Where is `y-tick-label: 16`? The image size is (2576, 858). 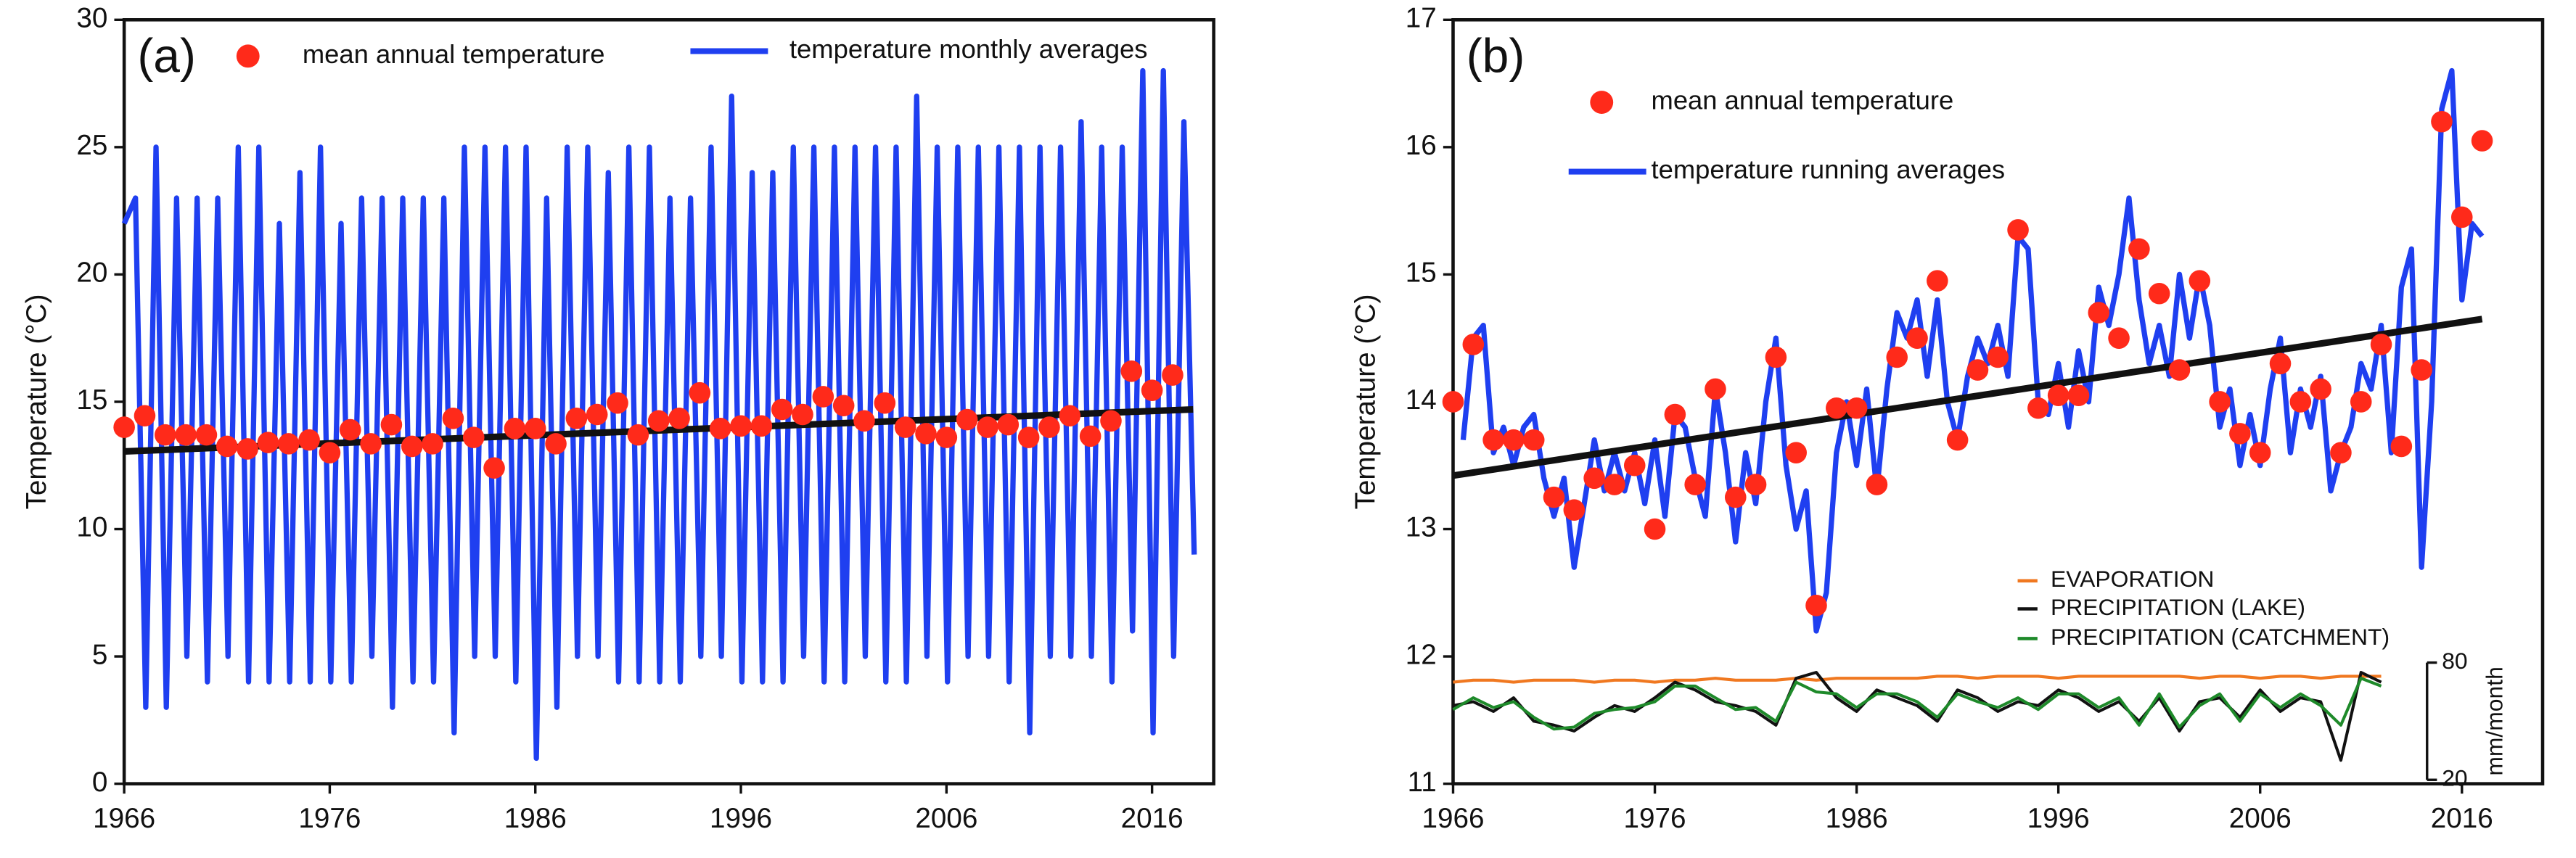 y-tick-label: 16 is located at coordinates (1421, 145).